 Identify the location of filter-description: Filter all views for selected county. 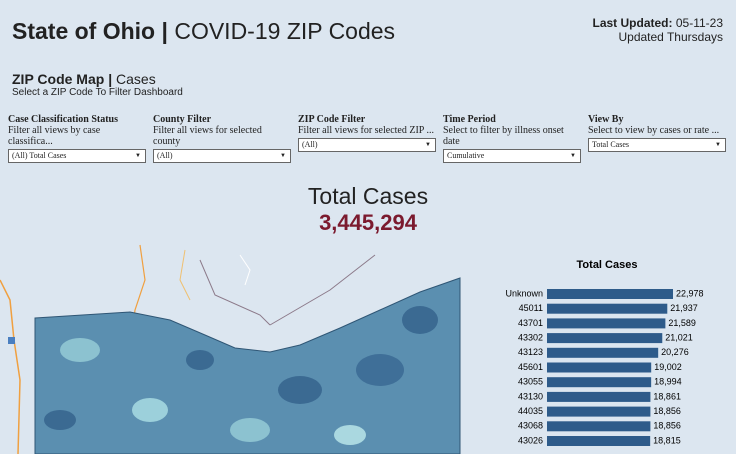
(207, 136).